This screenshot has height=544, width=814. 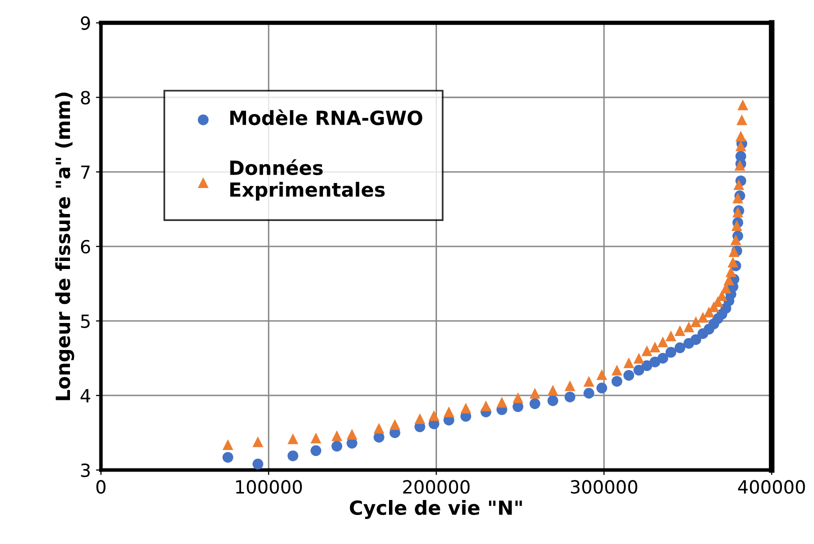 I want to click on x-axis-title: Cycle de vie "N", so click(x=436, y=509).